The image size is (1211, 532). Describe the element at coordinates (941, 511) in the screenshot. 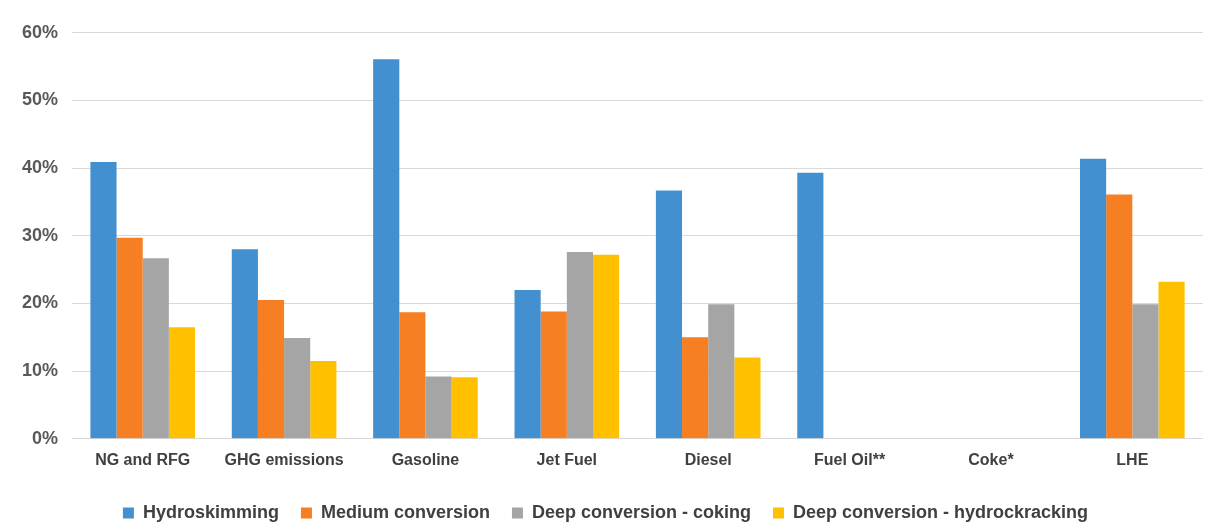

I see `legend-label: Deep conversion - hydrockracking` at that location.